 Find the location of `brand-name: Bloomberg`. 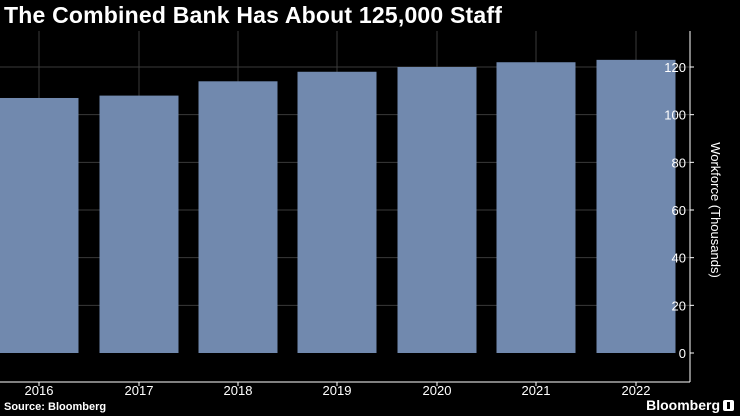

brand-name: Bloomberg is located at coordinates (683, 405).